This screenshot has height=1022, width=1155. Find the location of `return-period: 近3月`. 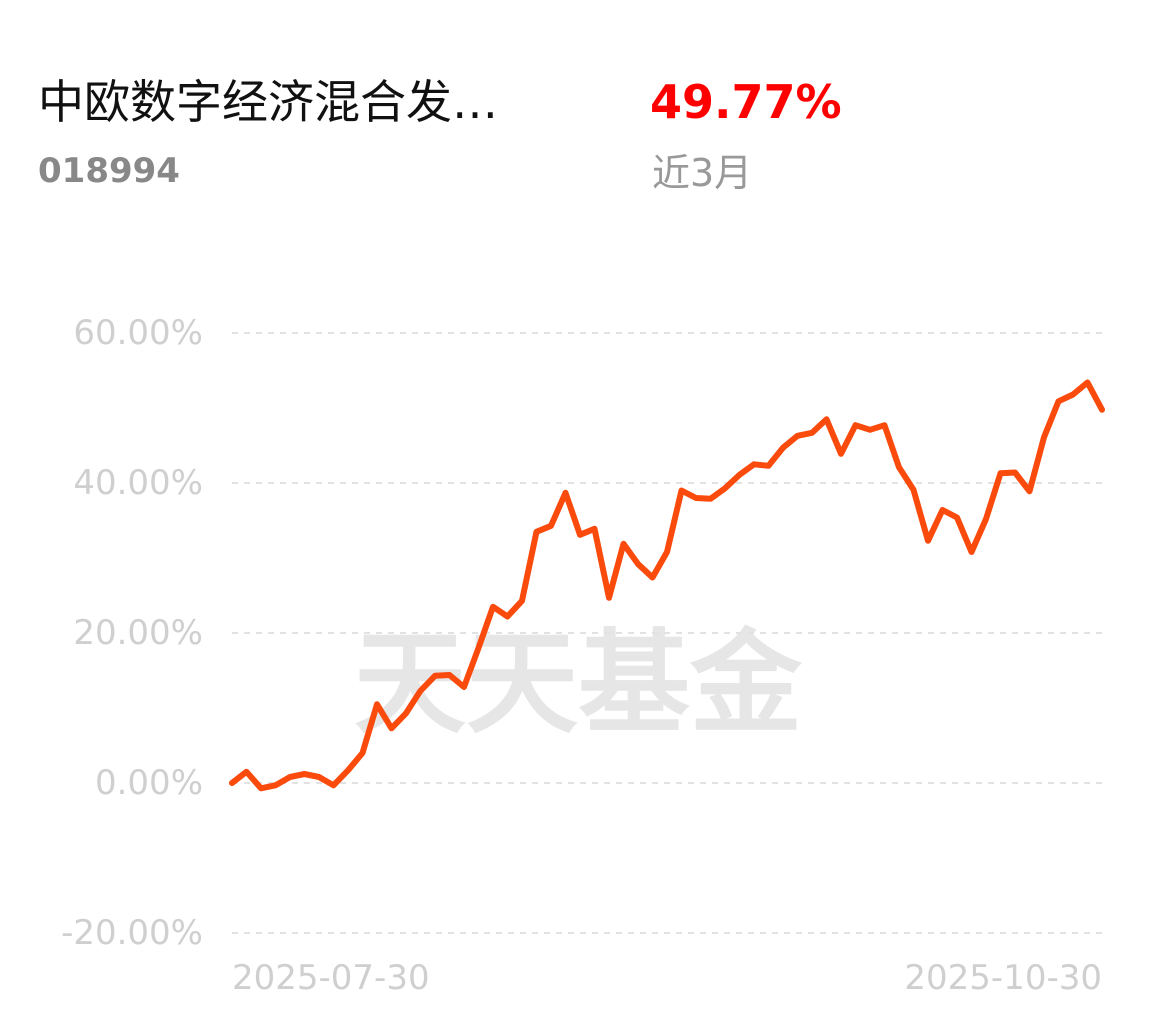

return-period: 近3月 is located at coordinates (702, 173).